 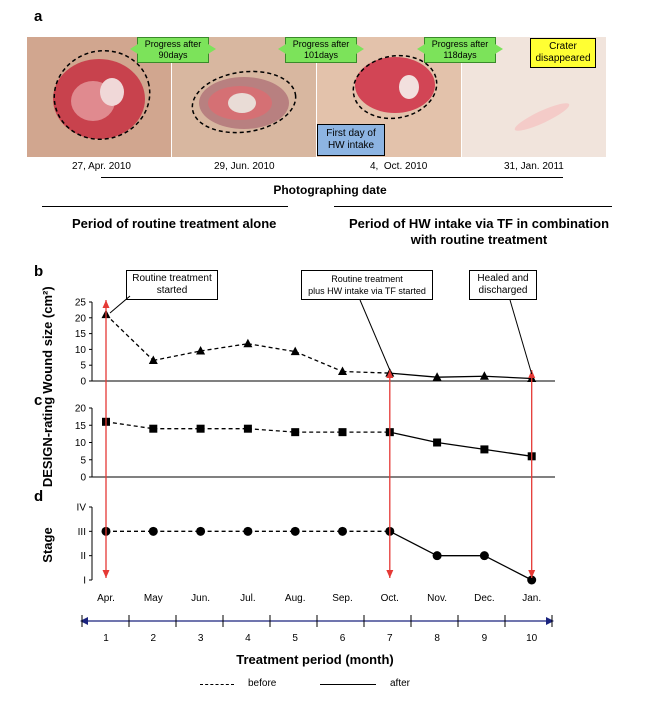 I want to click on period-tick-label: 2, so click(x=154, y=638).